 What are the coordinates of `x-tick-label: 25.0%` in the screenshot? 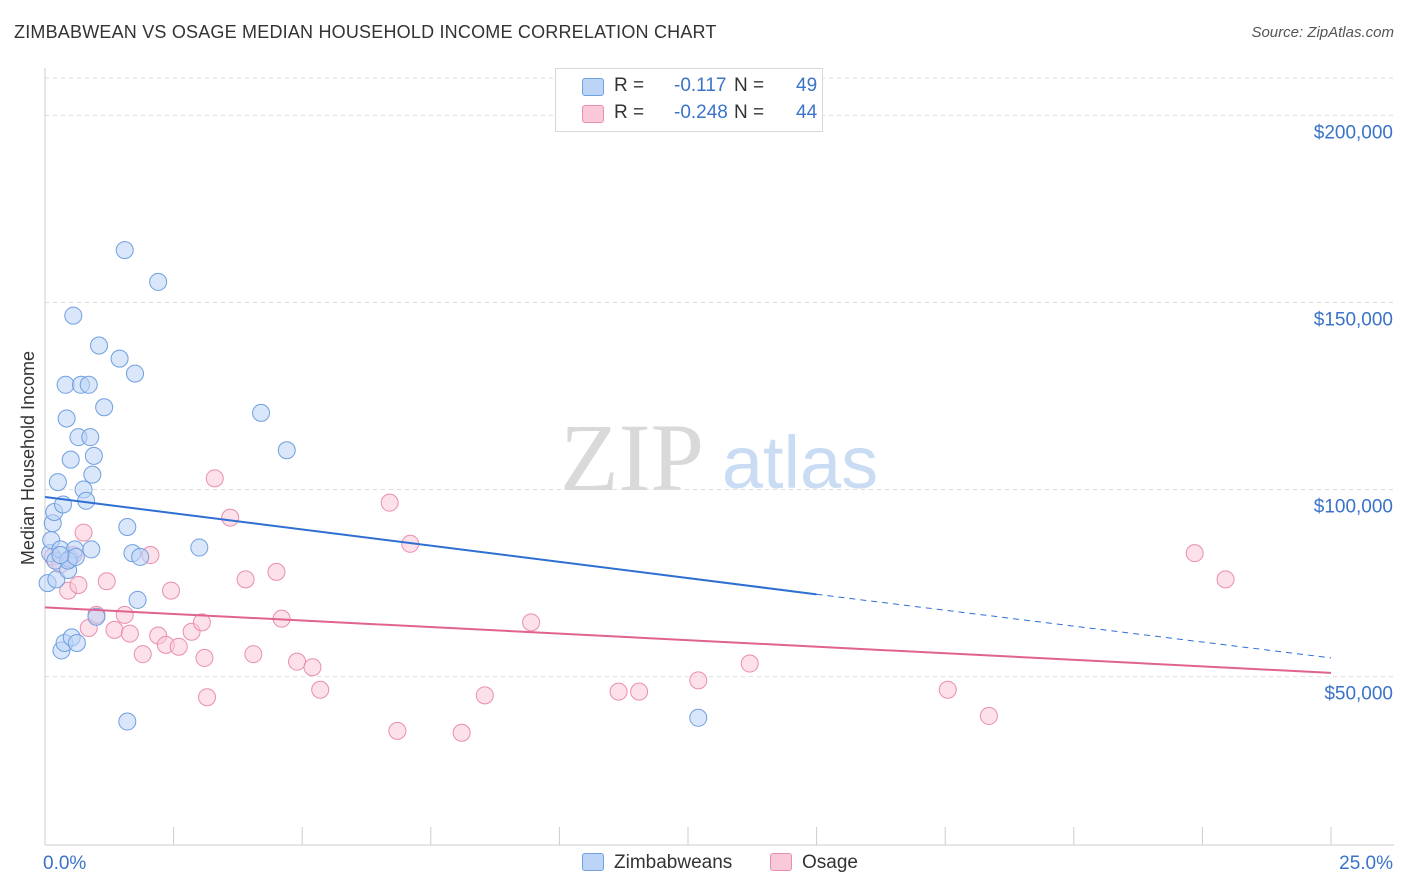 It's located at (1366, 863).